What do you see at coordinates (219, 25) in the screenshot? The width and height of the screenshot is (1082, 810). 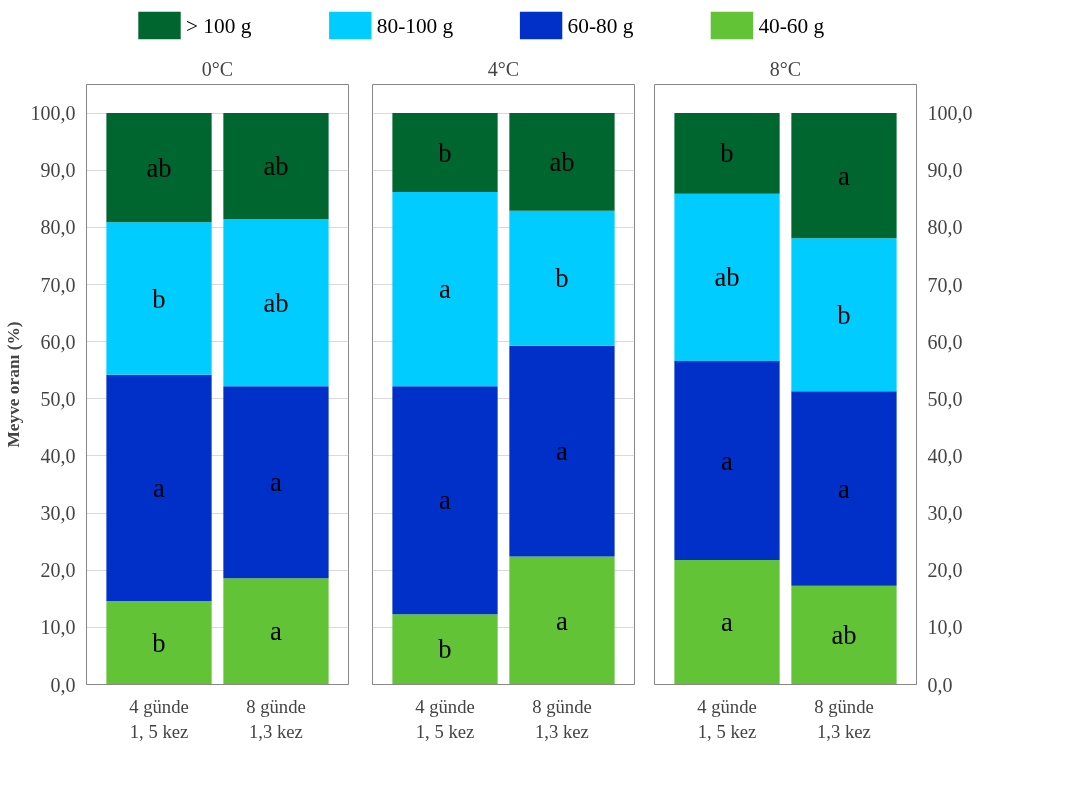 I see `legend-label: > 100 g` at bounding box center [219, 25].